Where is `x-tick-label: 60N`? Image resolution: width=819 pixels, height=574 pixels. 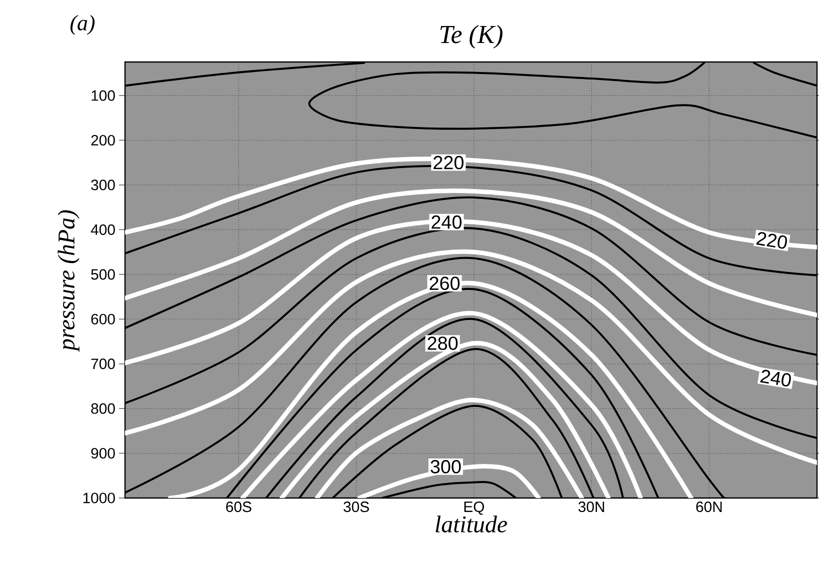
x-tick-label: 60N is located at coordinates (709, 507).